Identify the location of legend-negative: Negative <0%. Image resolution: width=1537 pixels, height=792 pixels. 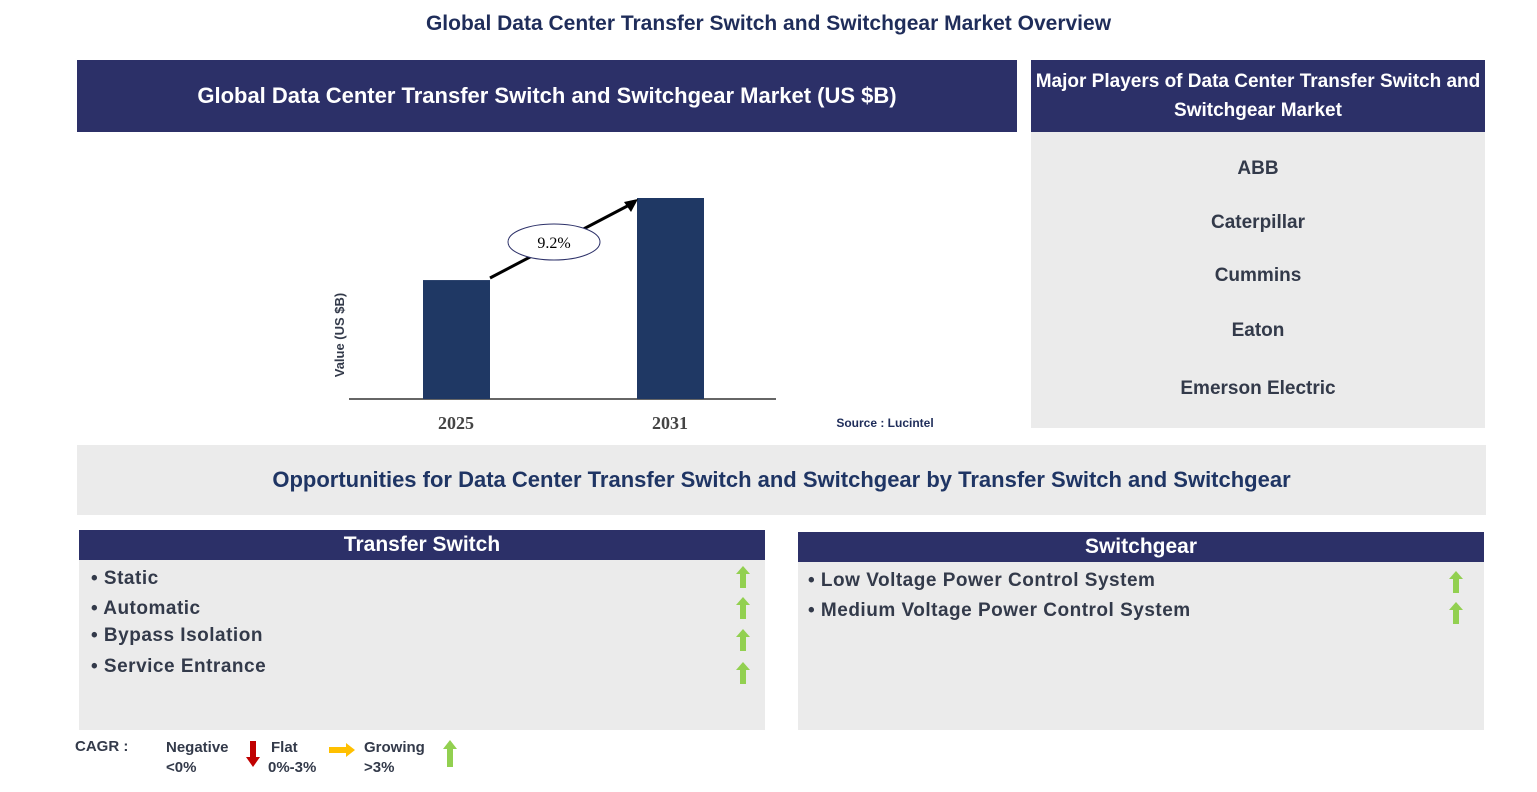
(197, 758).